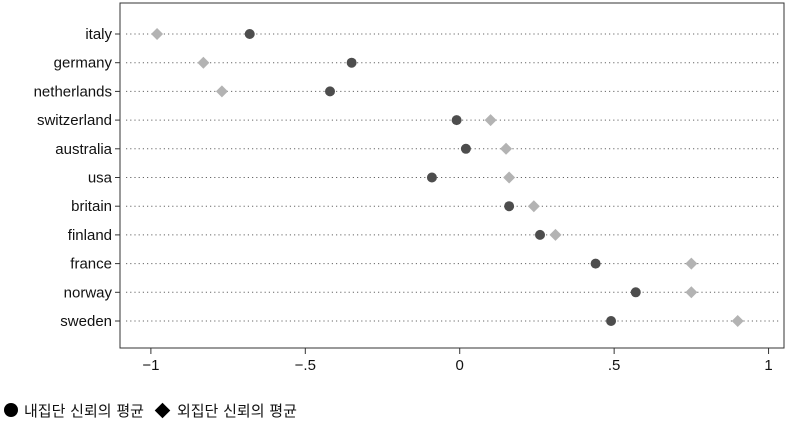  What do you see at coordinates (91, 206) in the screenshot?
I see `y-tick-label: britain` at bounding box center [91, 206].